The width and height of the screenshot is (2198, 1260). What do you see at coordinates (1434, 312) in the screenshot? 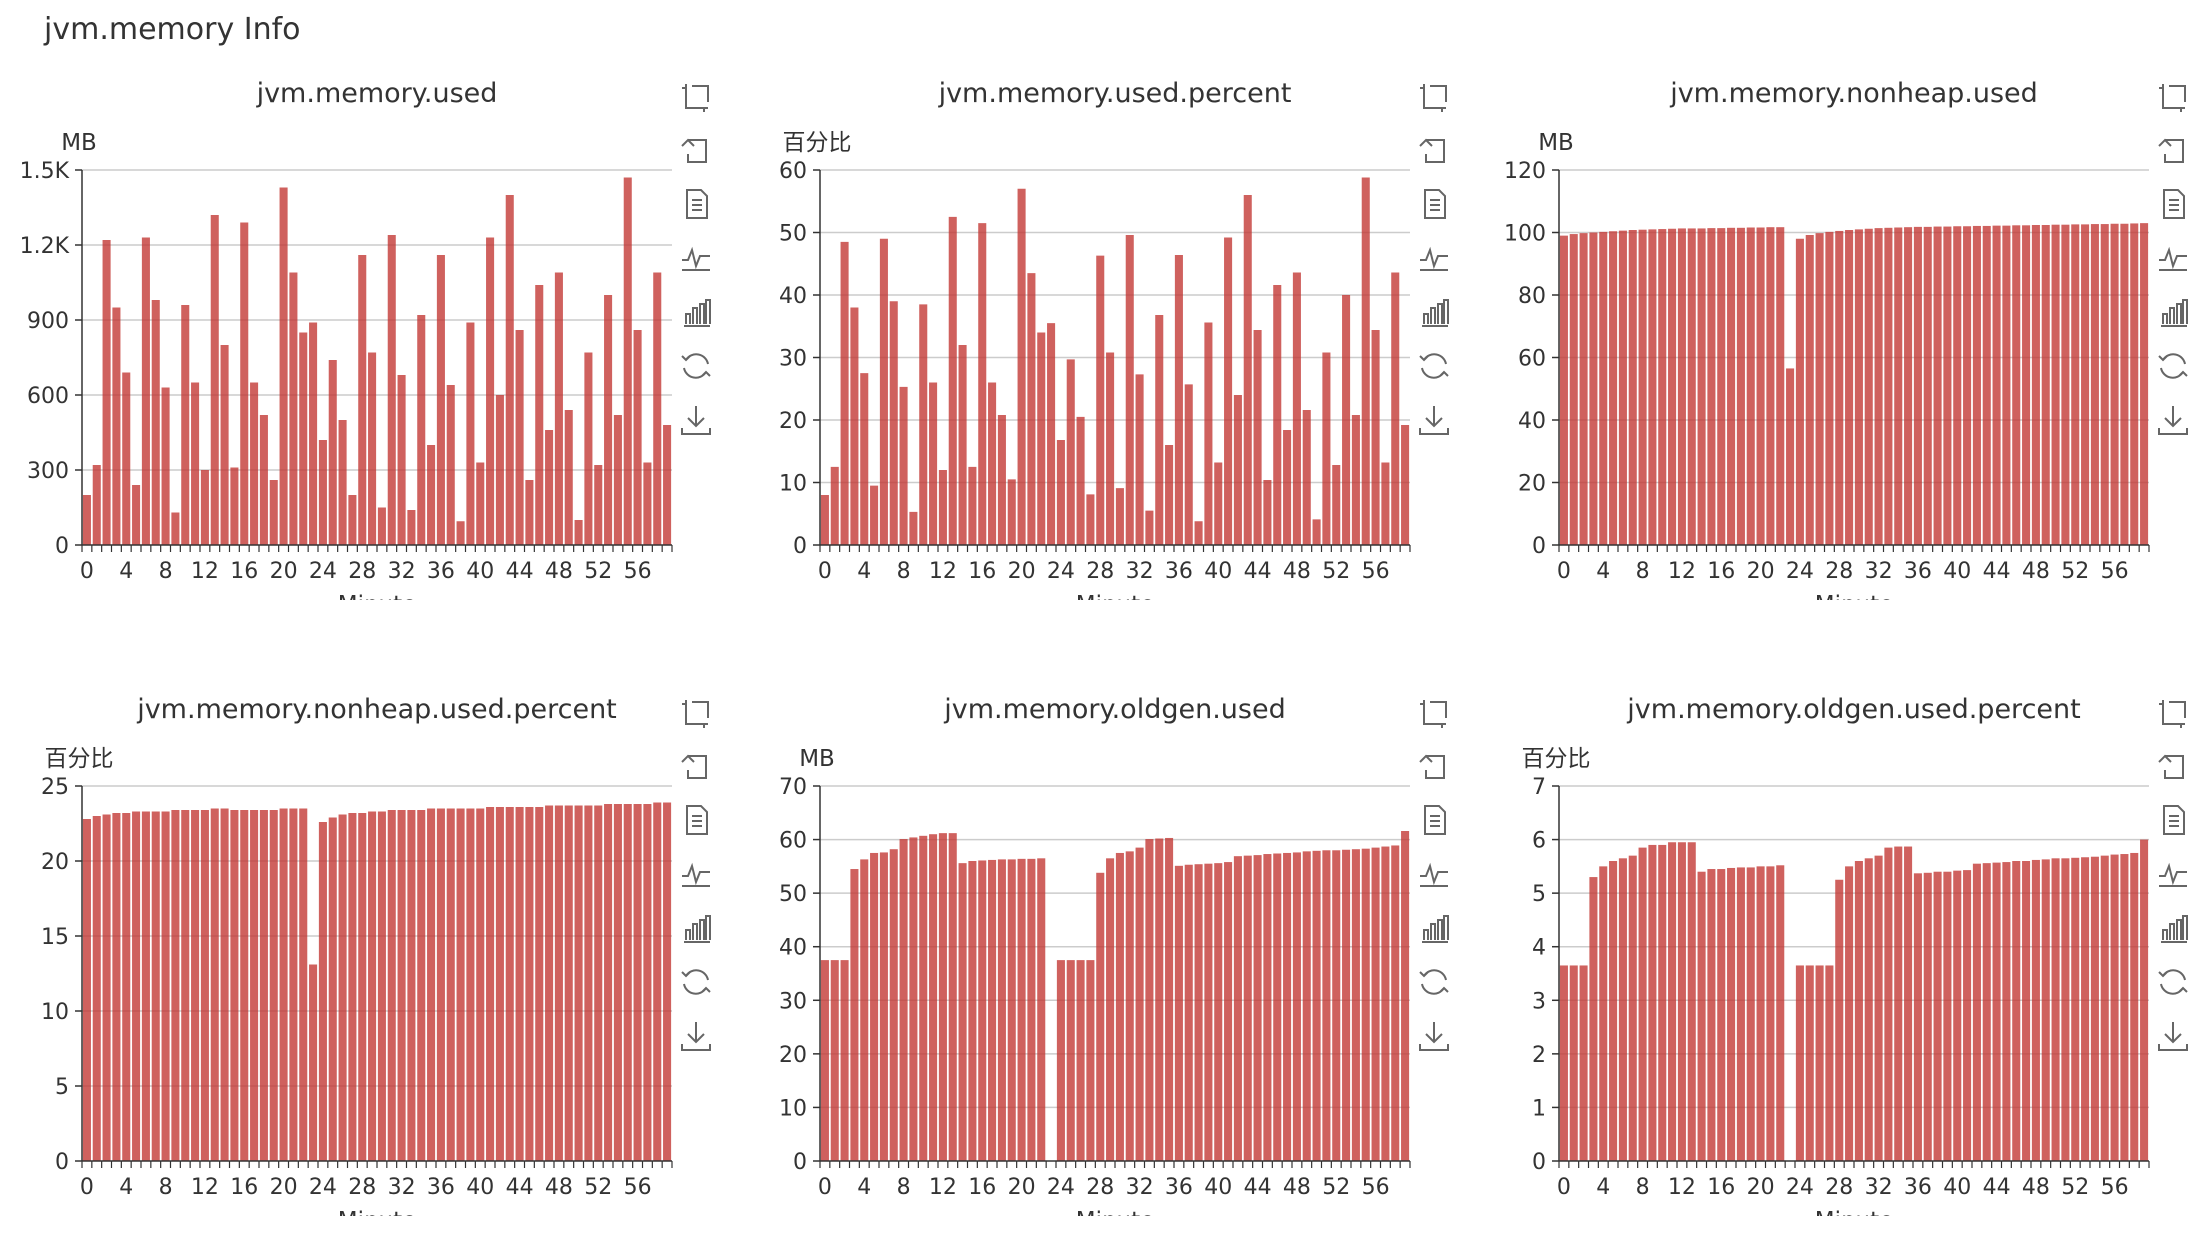
I see `bar-chart-icon` at bounding box center [1434, 312].